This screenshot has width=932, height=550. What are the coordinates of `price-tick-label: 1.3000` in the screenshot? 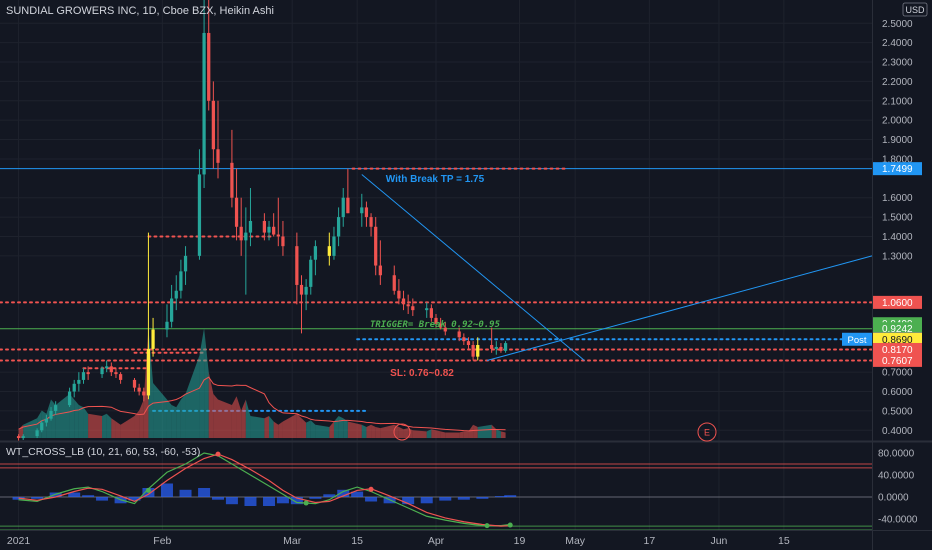 It's located at (897, 256).